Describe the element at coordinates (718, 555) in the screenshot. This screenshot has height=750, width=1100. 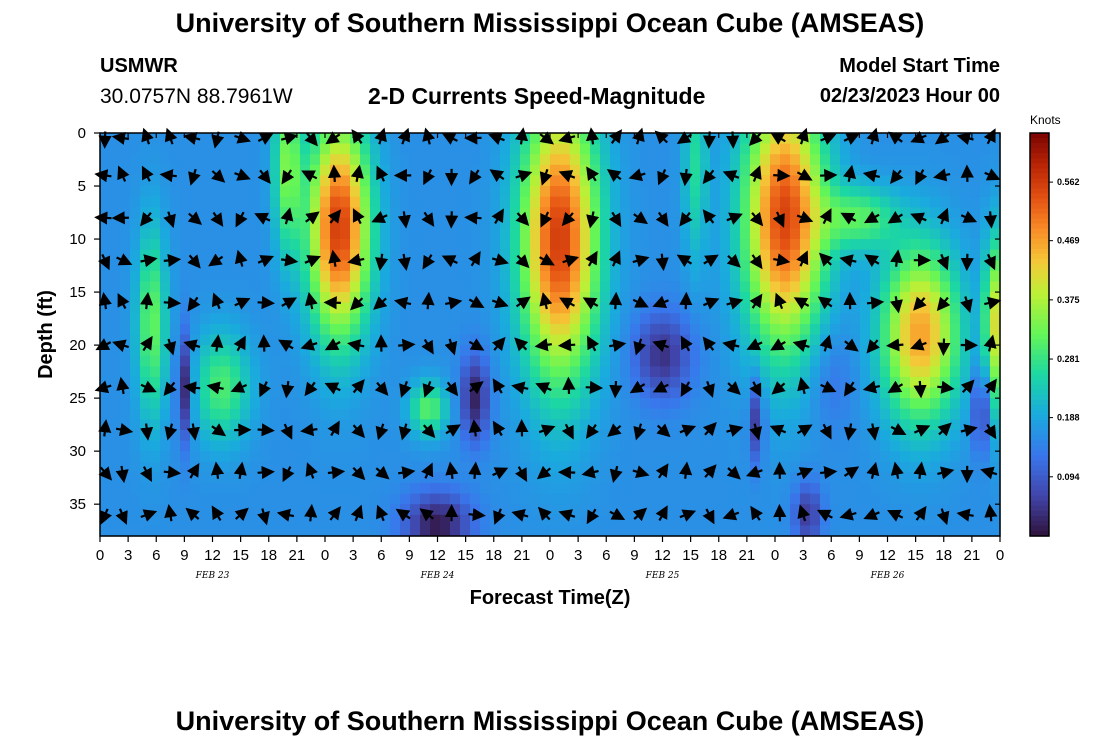
I see `x-tick-label: 18` at that location.